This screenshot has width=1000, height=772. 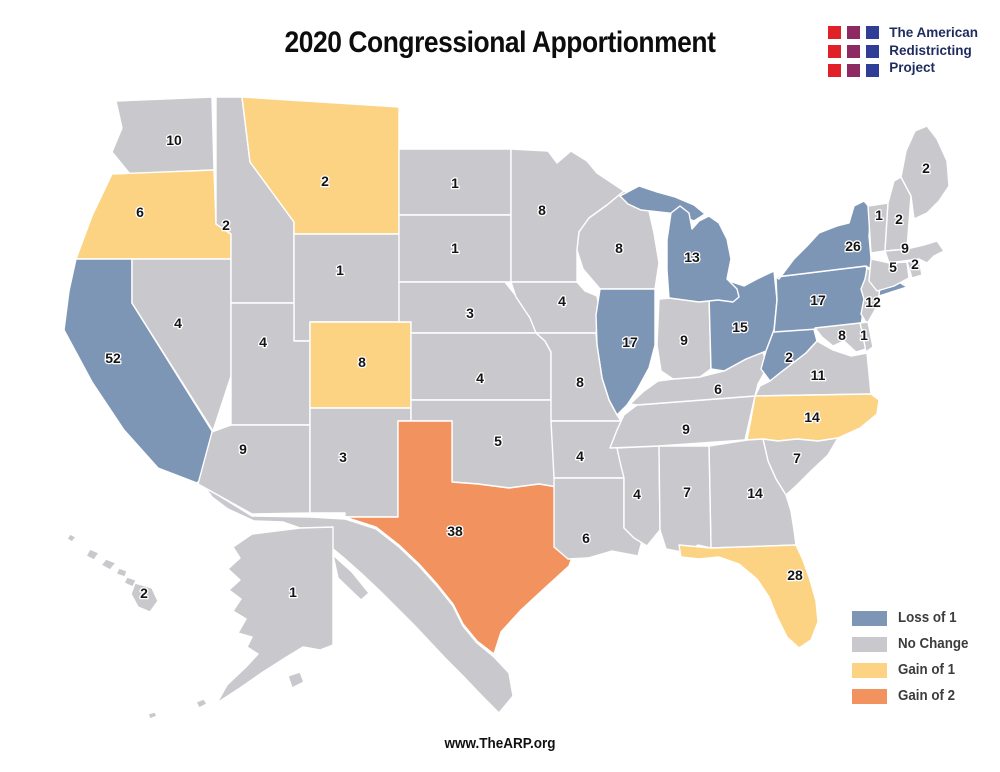 I want to click on arp-logo: The American Redistricting Project, so click(x=903, y=50).